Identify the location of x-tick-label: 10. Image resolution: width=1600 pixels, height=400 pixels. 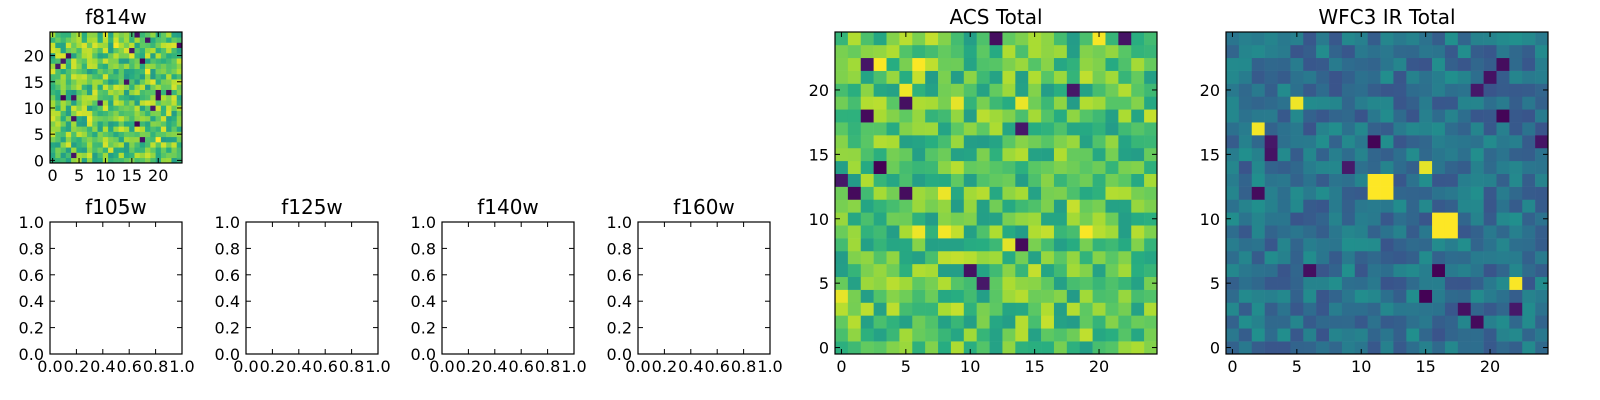
(105, 175).